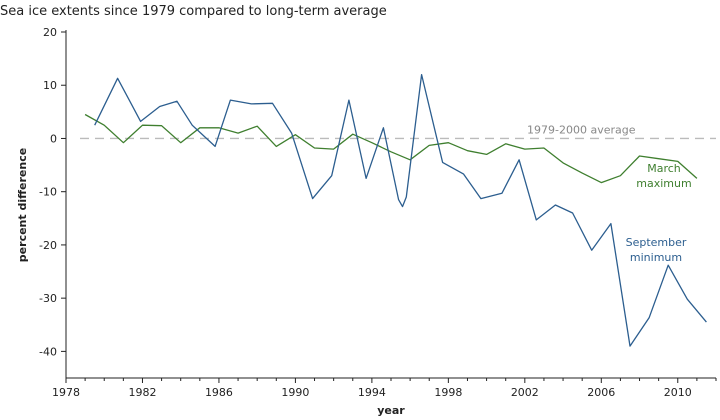 The image size is (720, 420). I want to click on september-minimum-series-label: minimum, so click(656, 257).